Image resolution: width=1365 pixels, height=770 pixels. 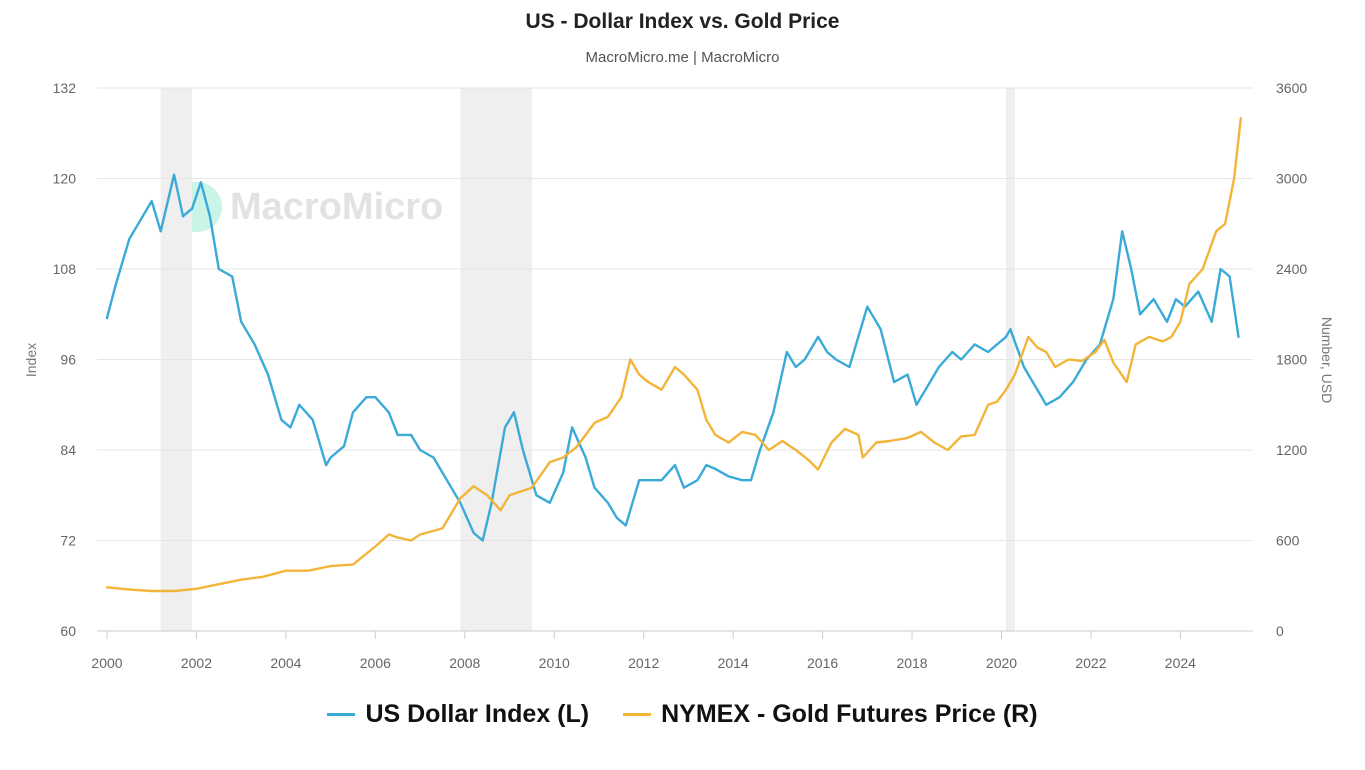 I want to click on y-left-tick-label: 96, so click(x=68, y=360).